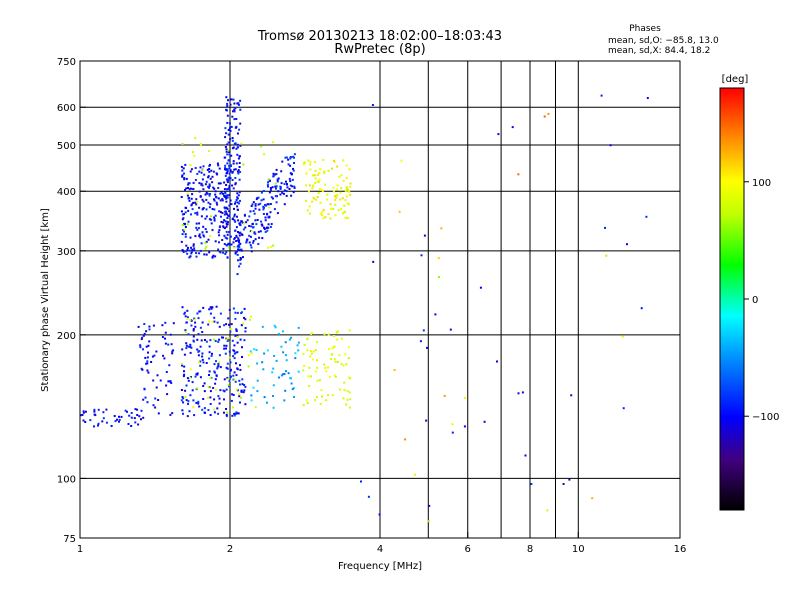 The width and height of the screenshot is (800, 600). What do you see at coordinates (761, 300) in the screenshot?
I see `colorbar-ticks: 100 0 −100` at bounding box center [761, 300].